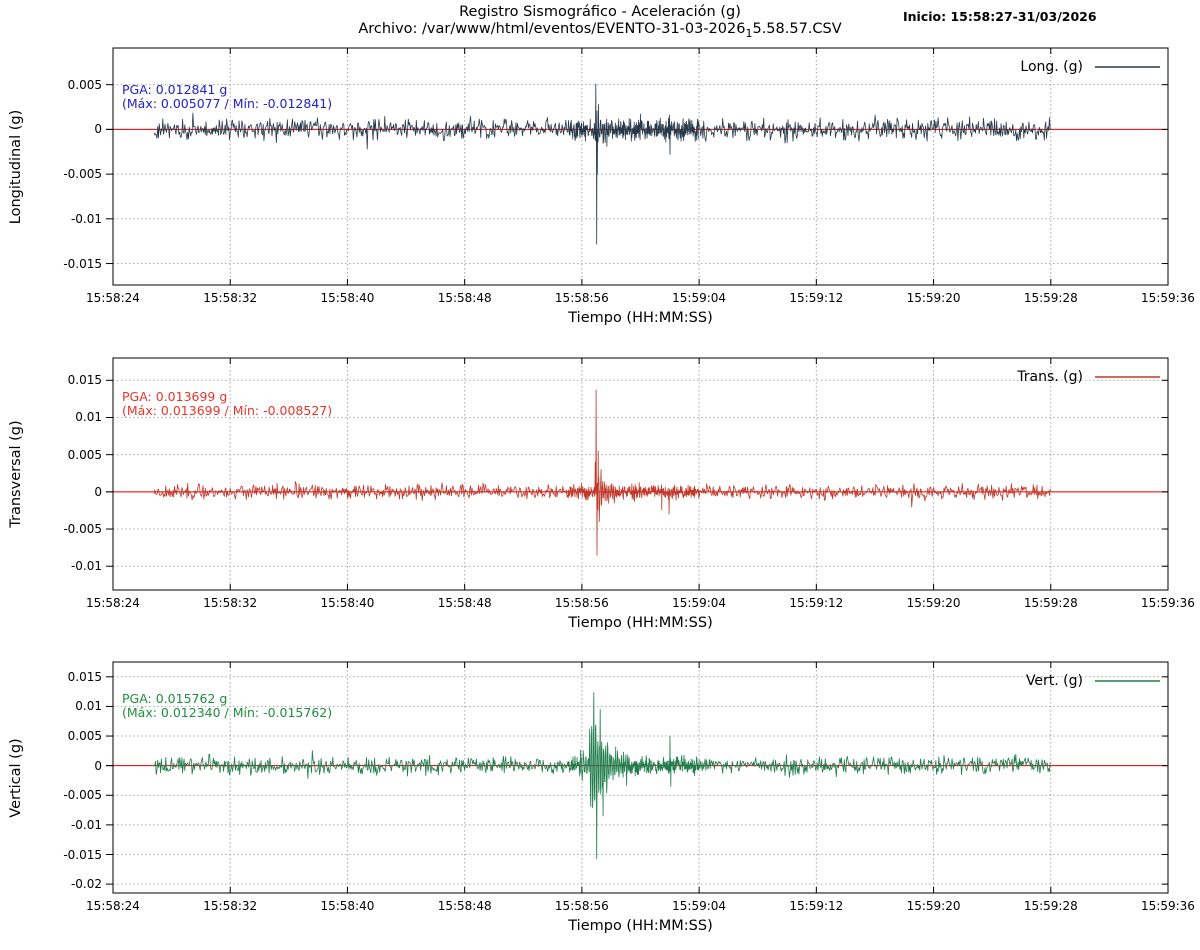  Describe the element at coordinates (640, 318) in the screenshot. I see `longitudinal-xaxis-title: Tiempo (HH:MM:SS)` at that location.